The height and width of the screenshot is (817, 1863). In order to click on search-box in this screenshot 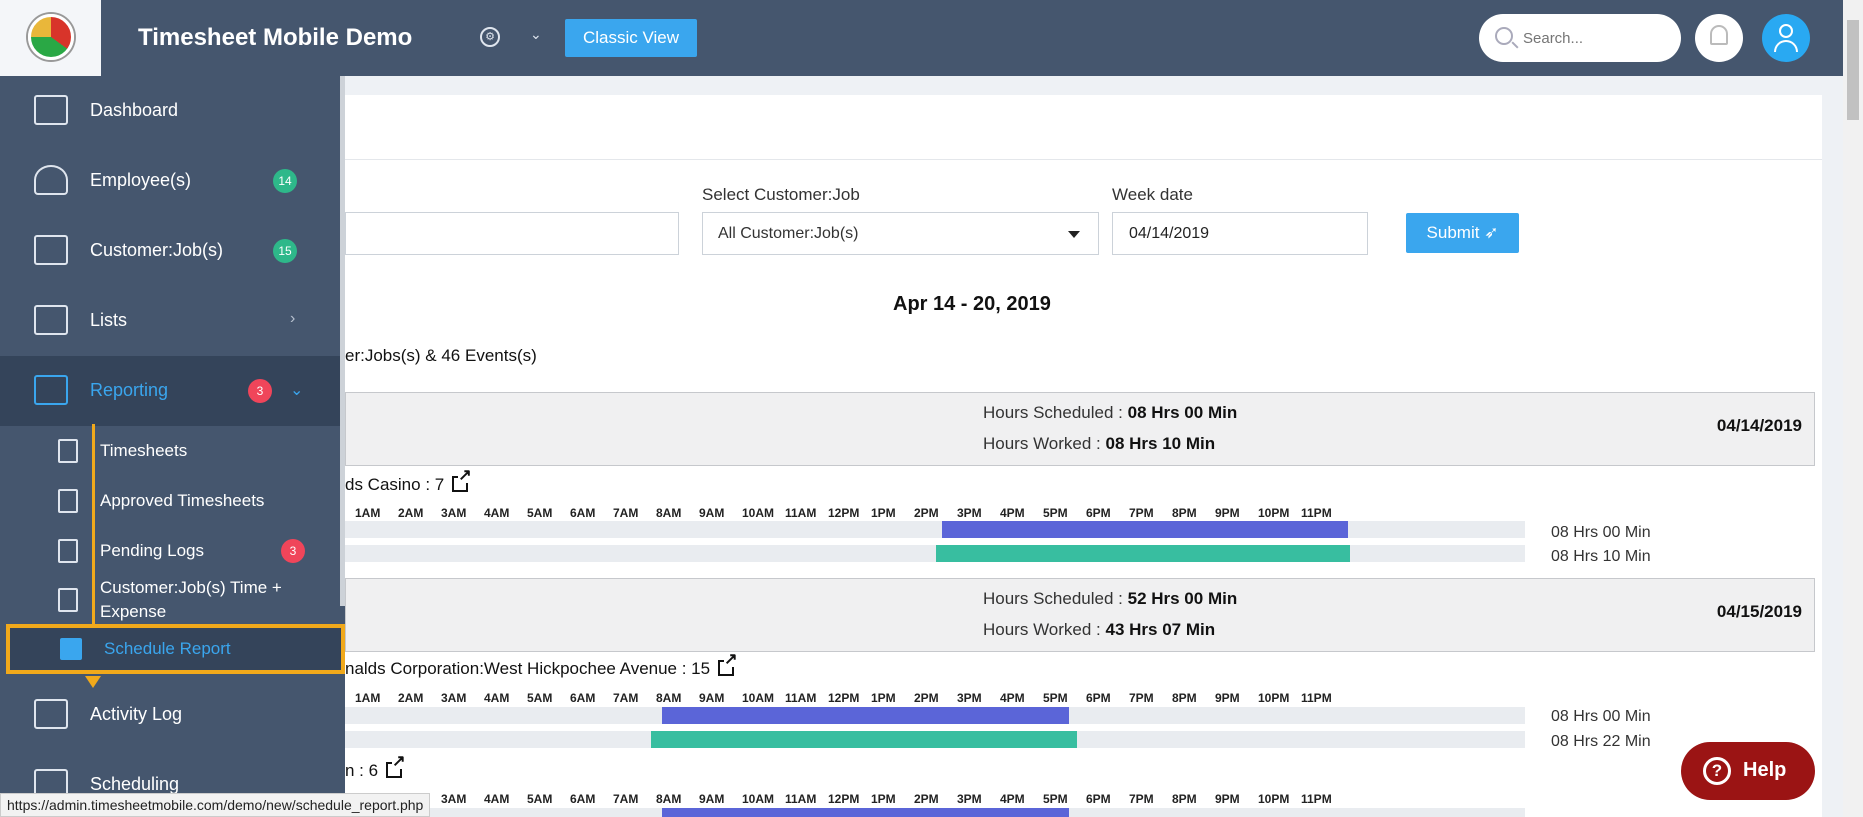, I will do `click(1580, 38)`.